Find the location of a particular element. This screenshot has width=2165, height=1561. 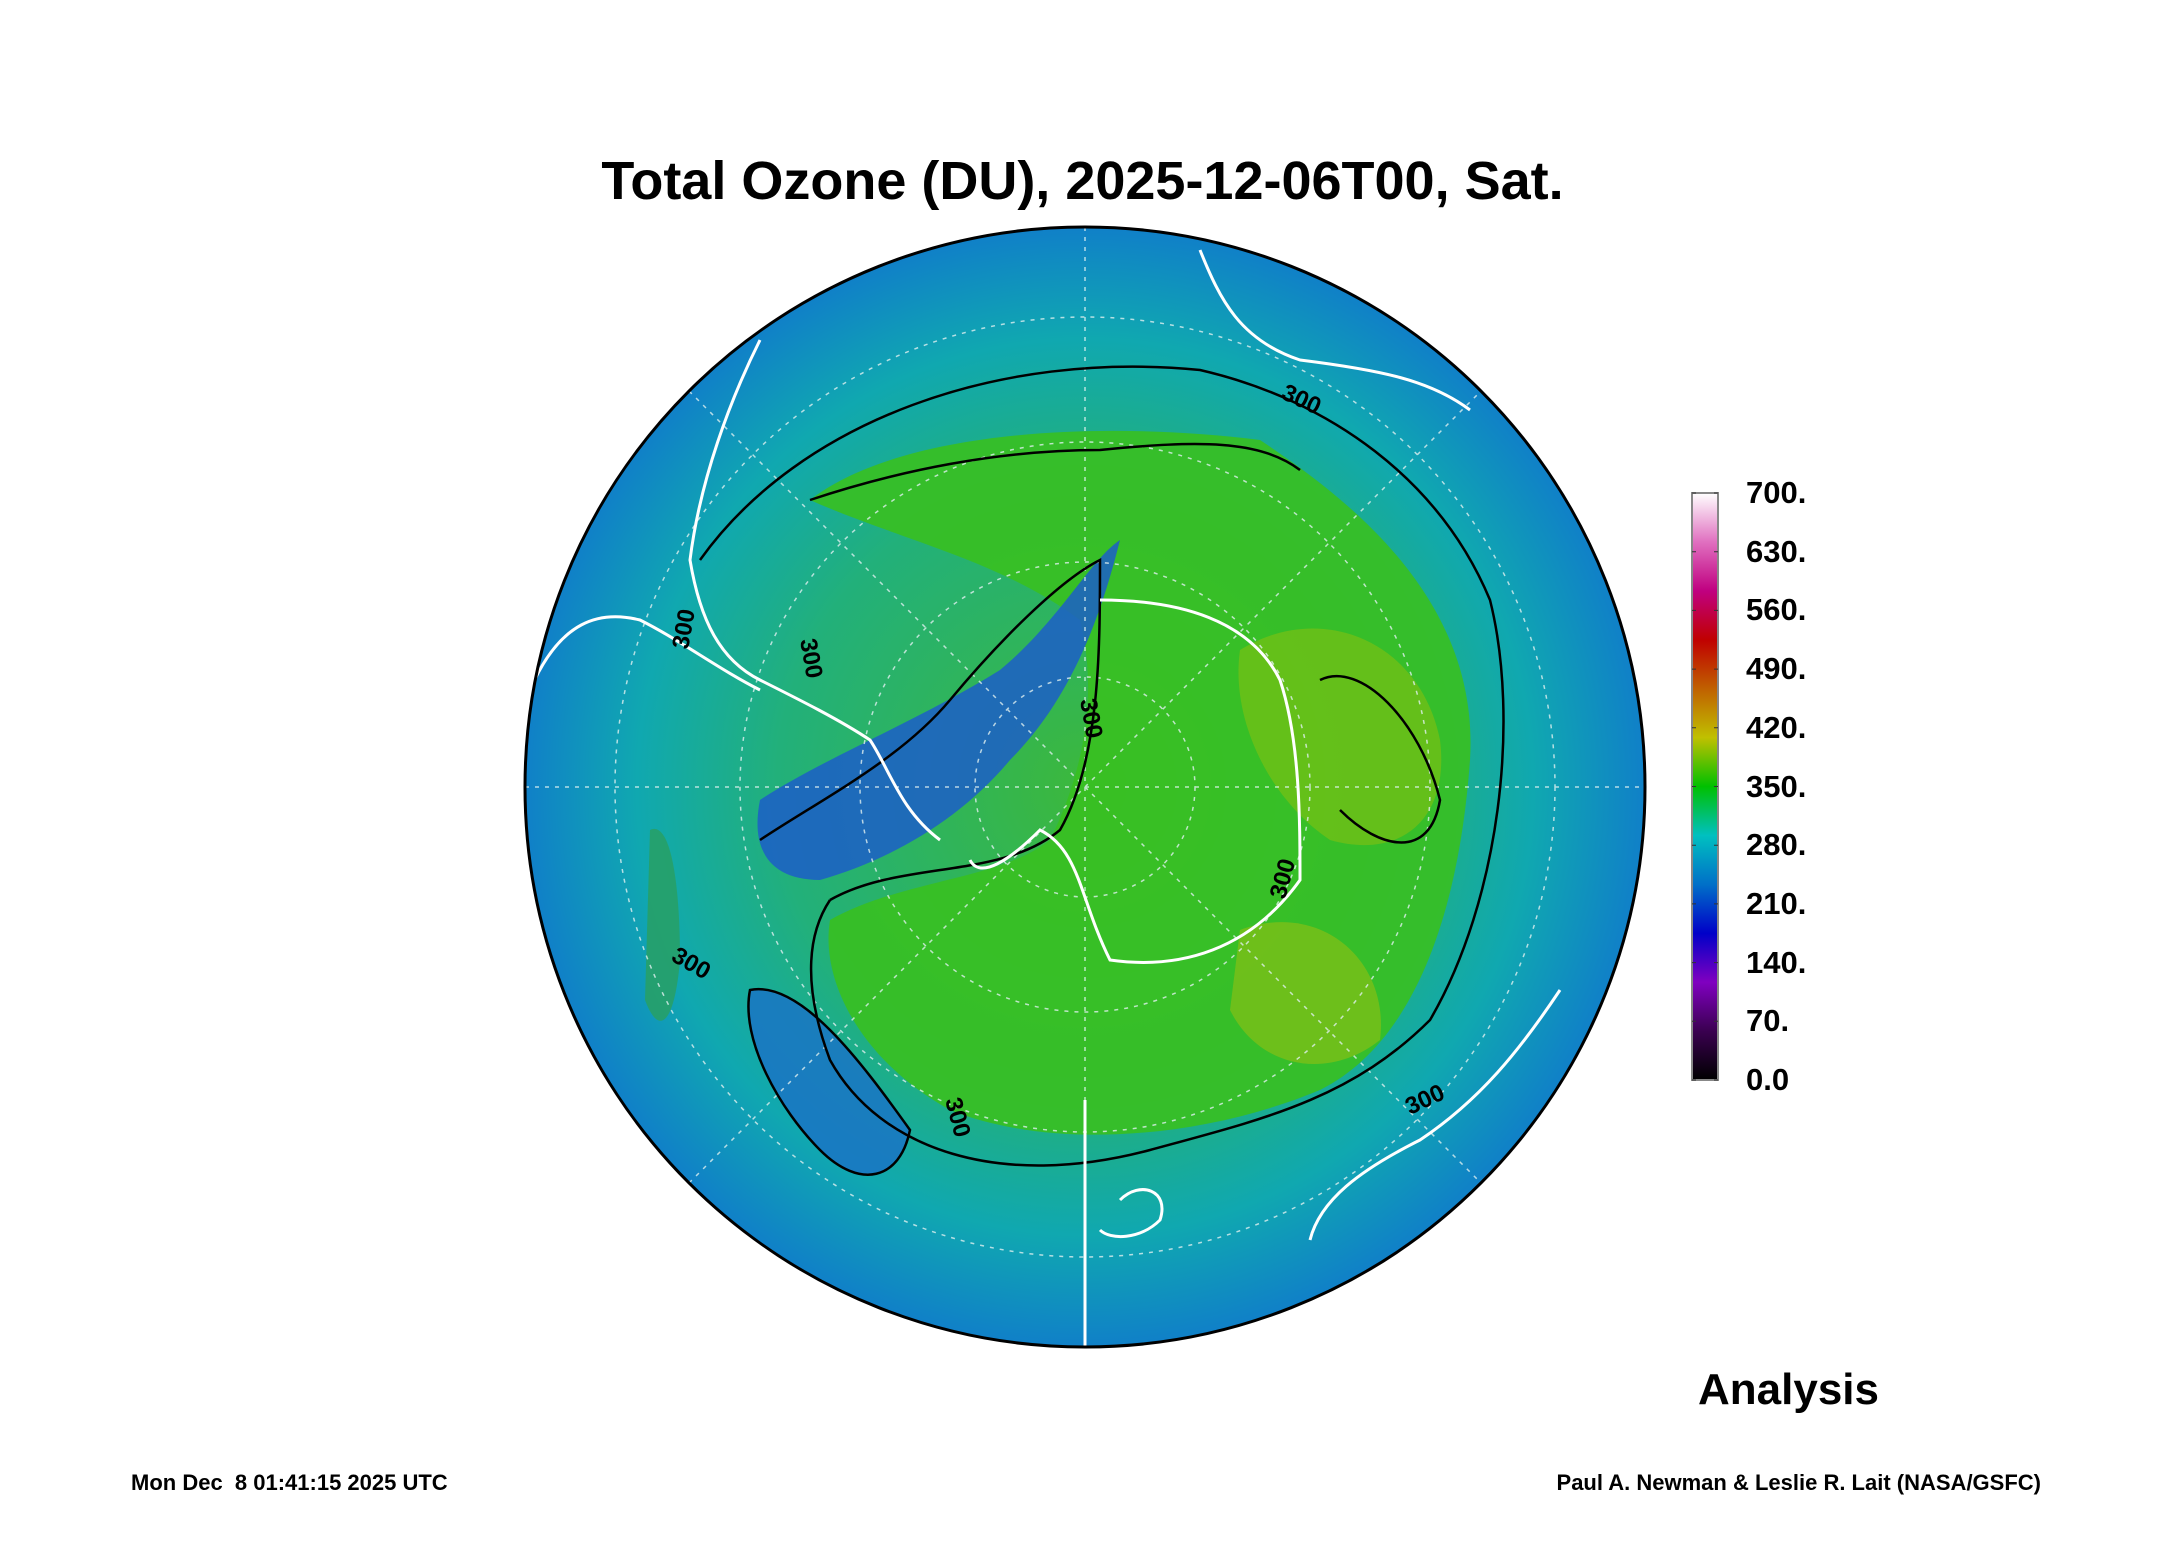

colorbar-tick-label: 700. is located at coordinates (1776, 492).